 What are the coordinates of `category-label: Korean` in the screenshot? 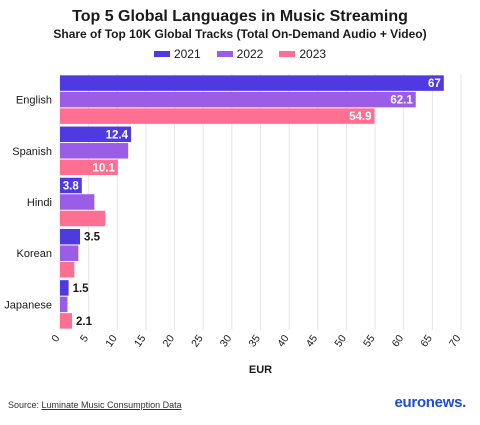 It's located at (34, 254).